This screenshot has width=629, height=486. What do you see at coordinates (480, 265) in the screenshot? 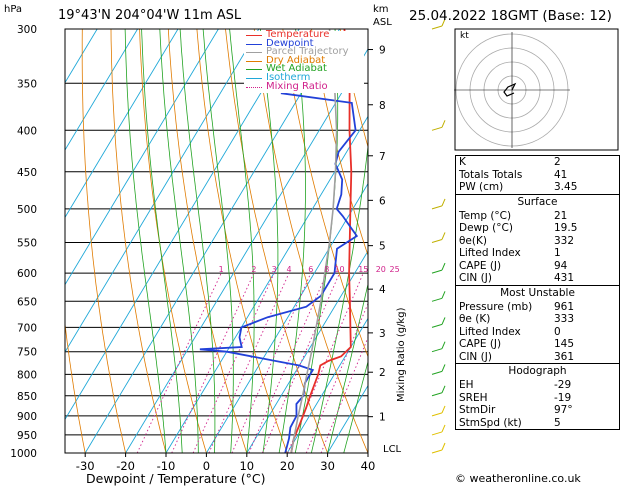
I see `surface-label: CAPE (J)` at bounding box center [480, 265].